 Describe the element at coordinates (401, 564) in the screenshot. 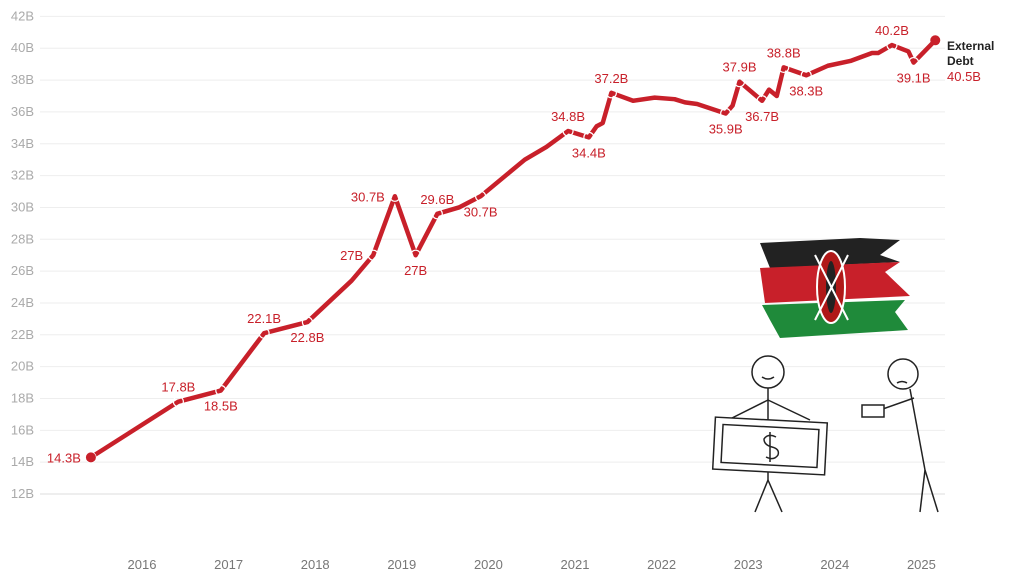

I see `x-tick-label: 2019` at that location.